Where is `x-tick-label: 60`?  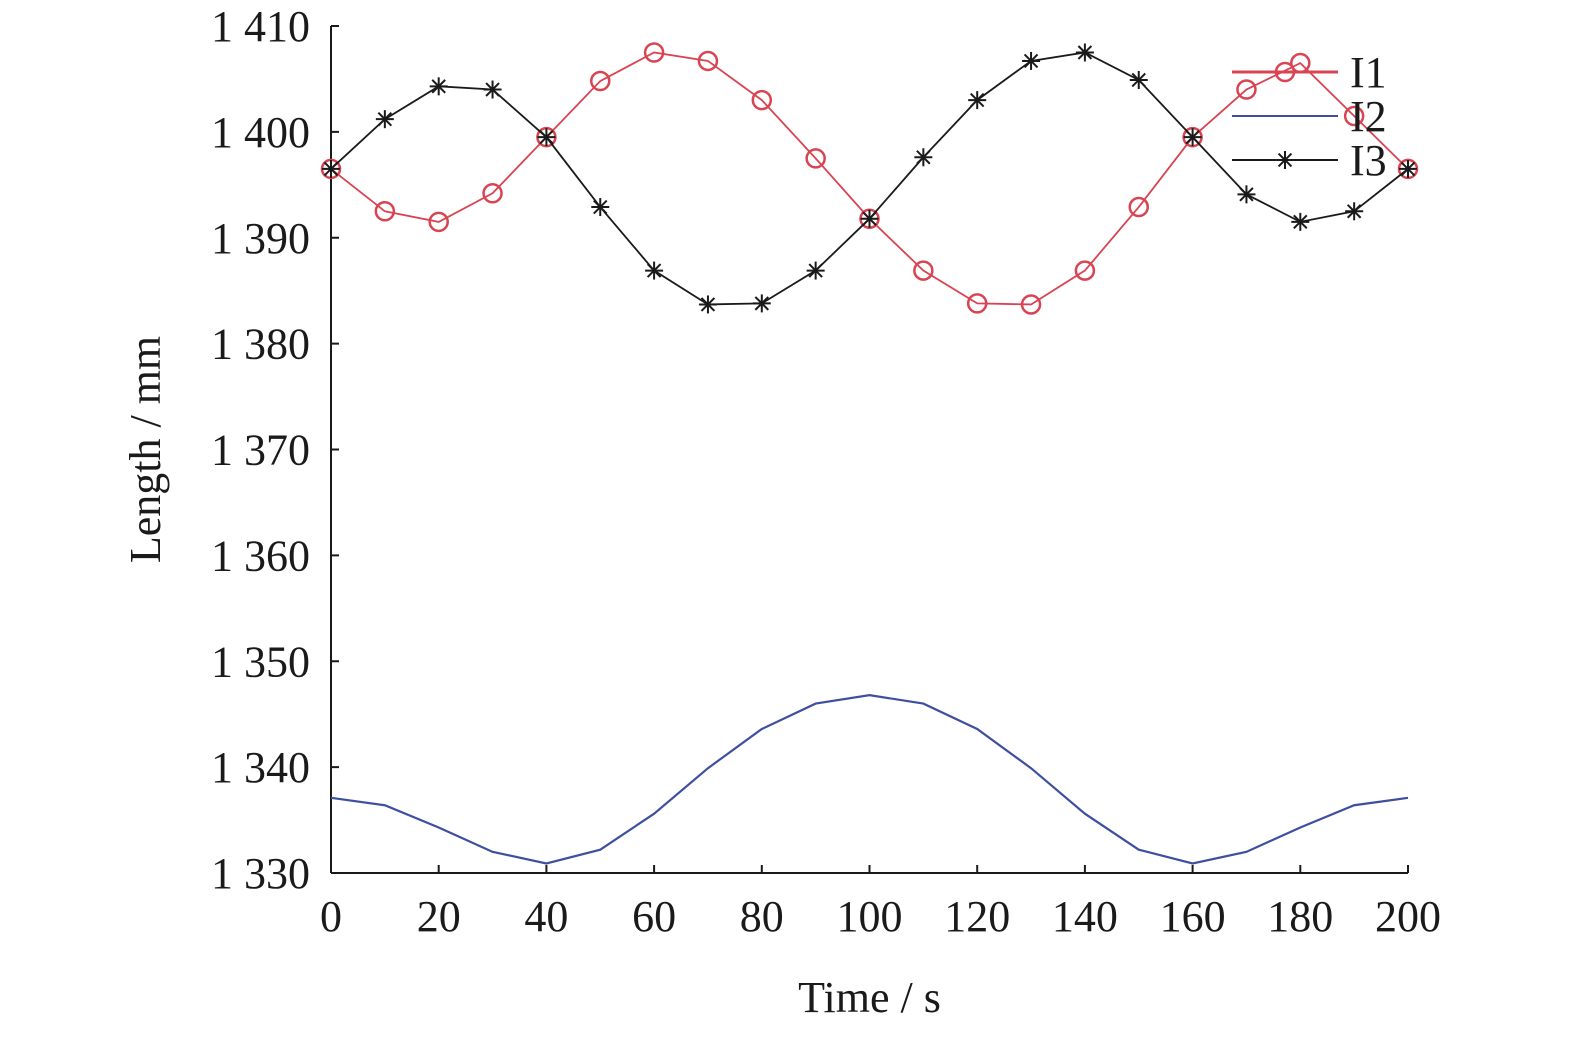 x-tick-label: 60 is located at coordinates (654, 916).